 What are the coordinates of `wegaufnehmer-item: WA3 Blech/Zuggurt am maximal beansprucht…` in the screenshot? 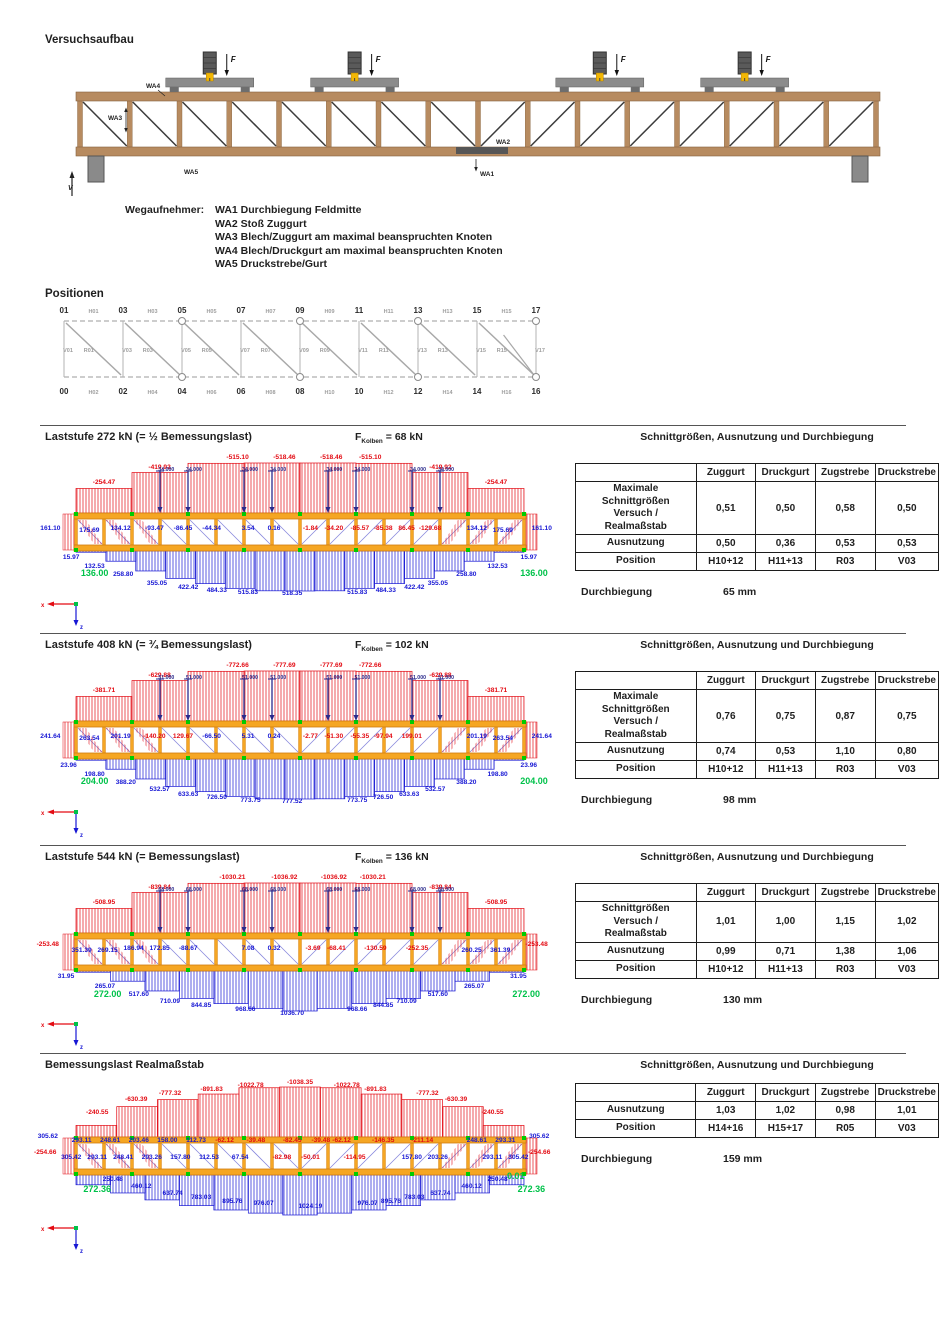 It's located at (354, 237).